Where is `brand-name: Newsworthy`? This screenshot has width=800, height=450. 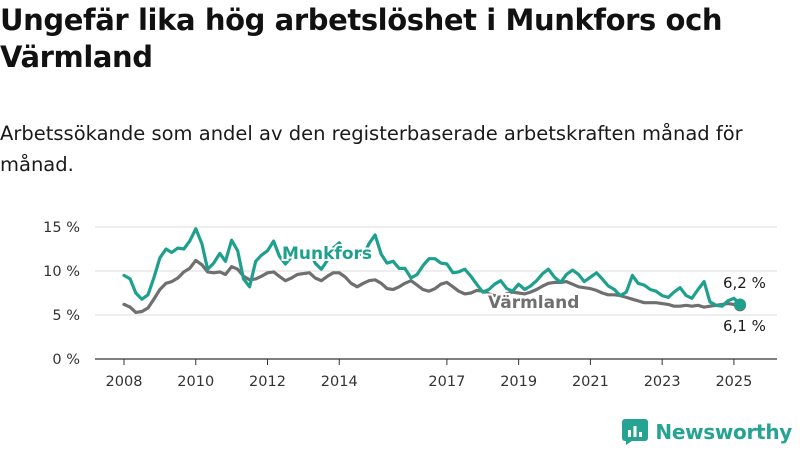 brand-name: Newsworthy is located at coordinates (723, 432).